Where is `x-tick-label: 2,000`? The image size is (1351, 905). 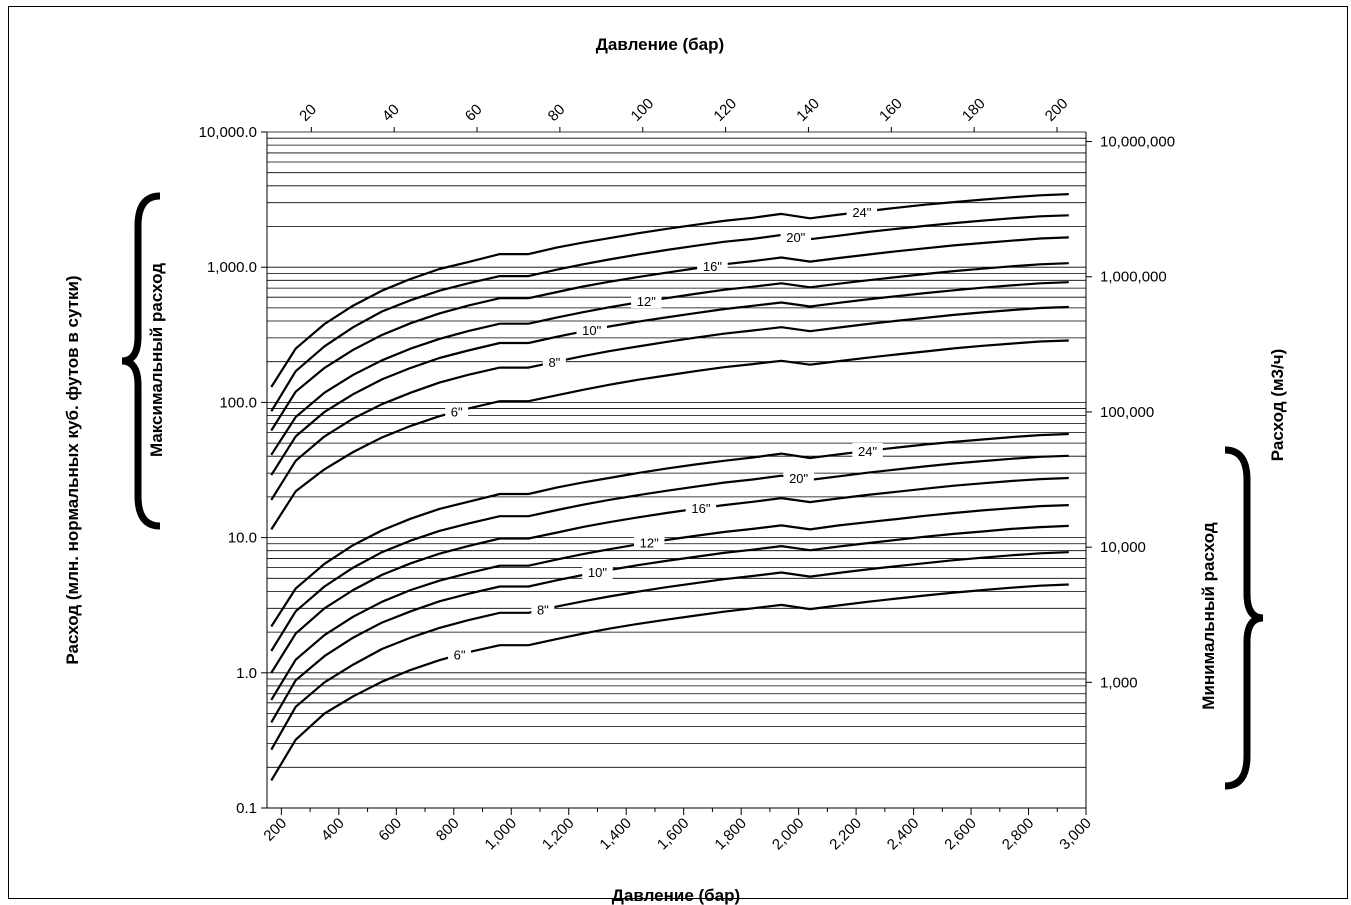 x-tick-label: 2,000 is located at coordinates (788, 834).